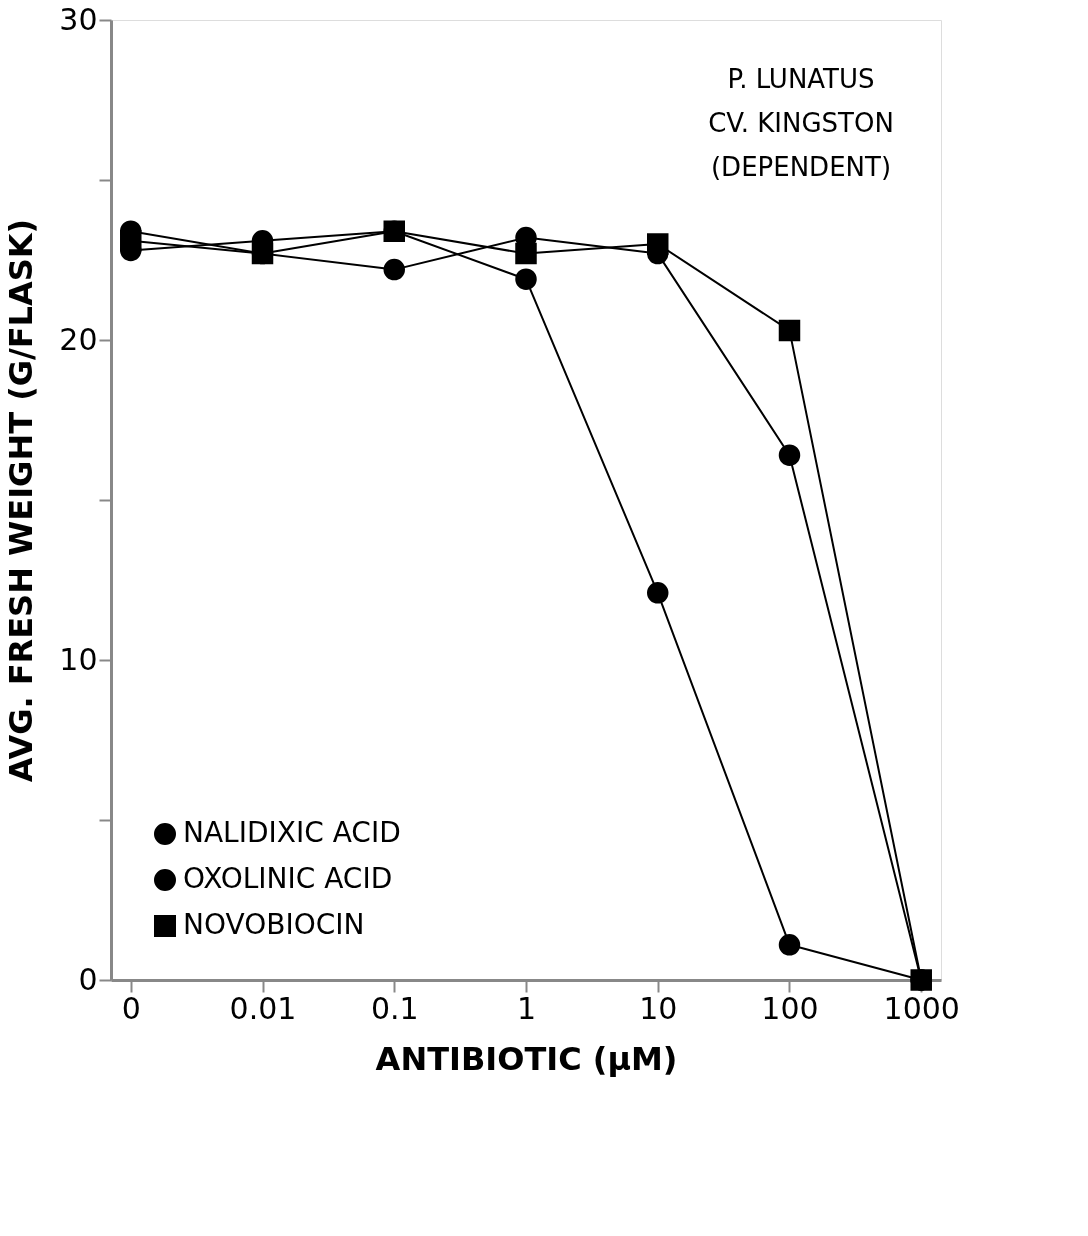  What do you see at coordinates (78, 659) in the screenshot?
I see `y-tick-label: 10` at bounding box center [78, 659].